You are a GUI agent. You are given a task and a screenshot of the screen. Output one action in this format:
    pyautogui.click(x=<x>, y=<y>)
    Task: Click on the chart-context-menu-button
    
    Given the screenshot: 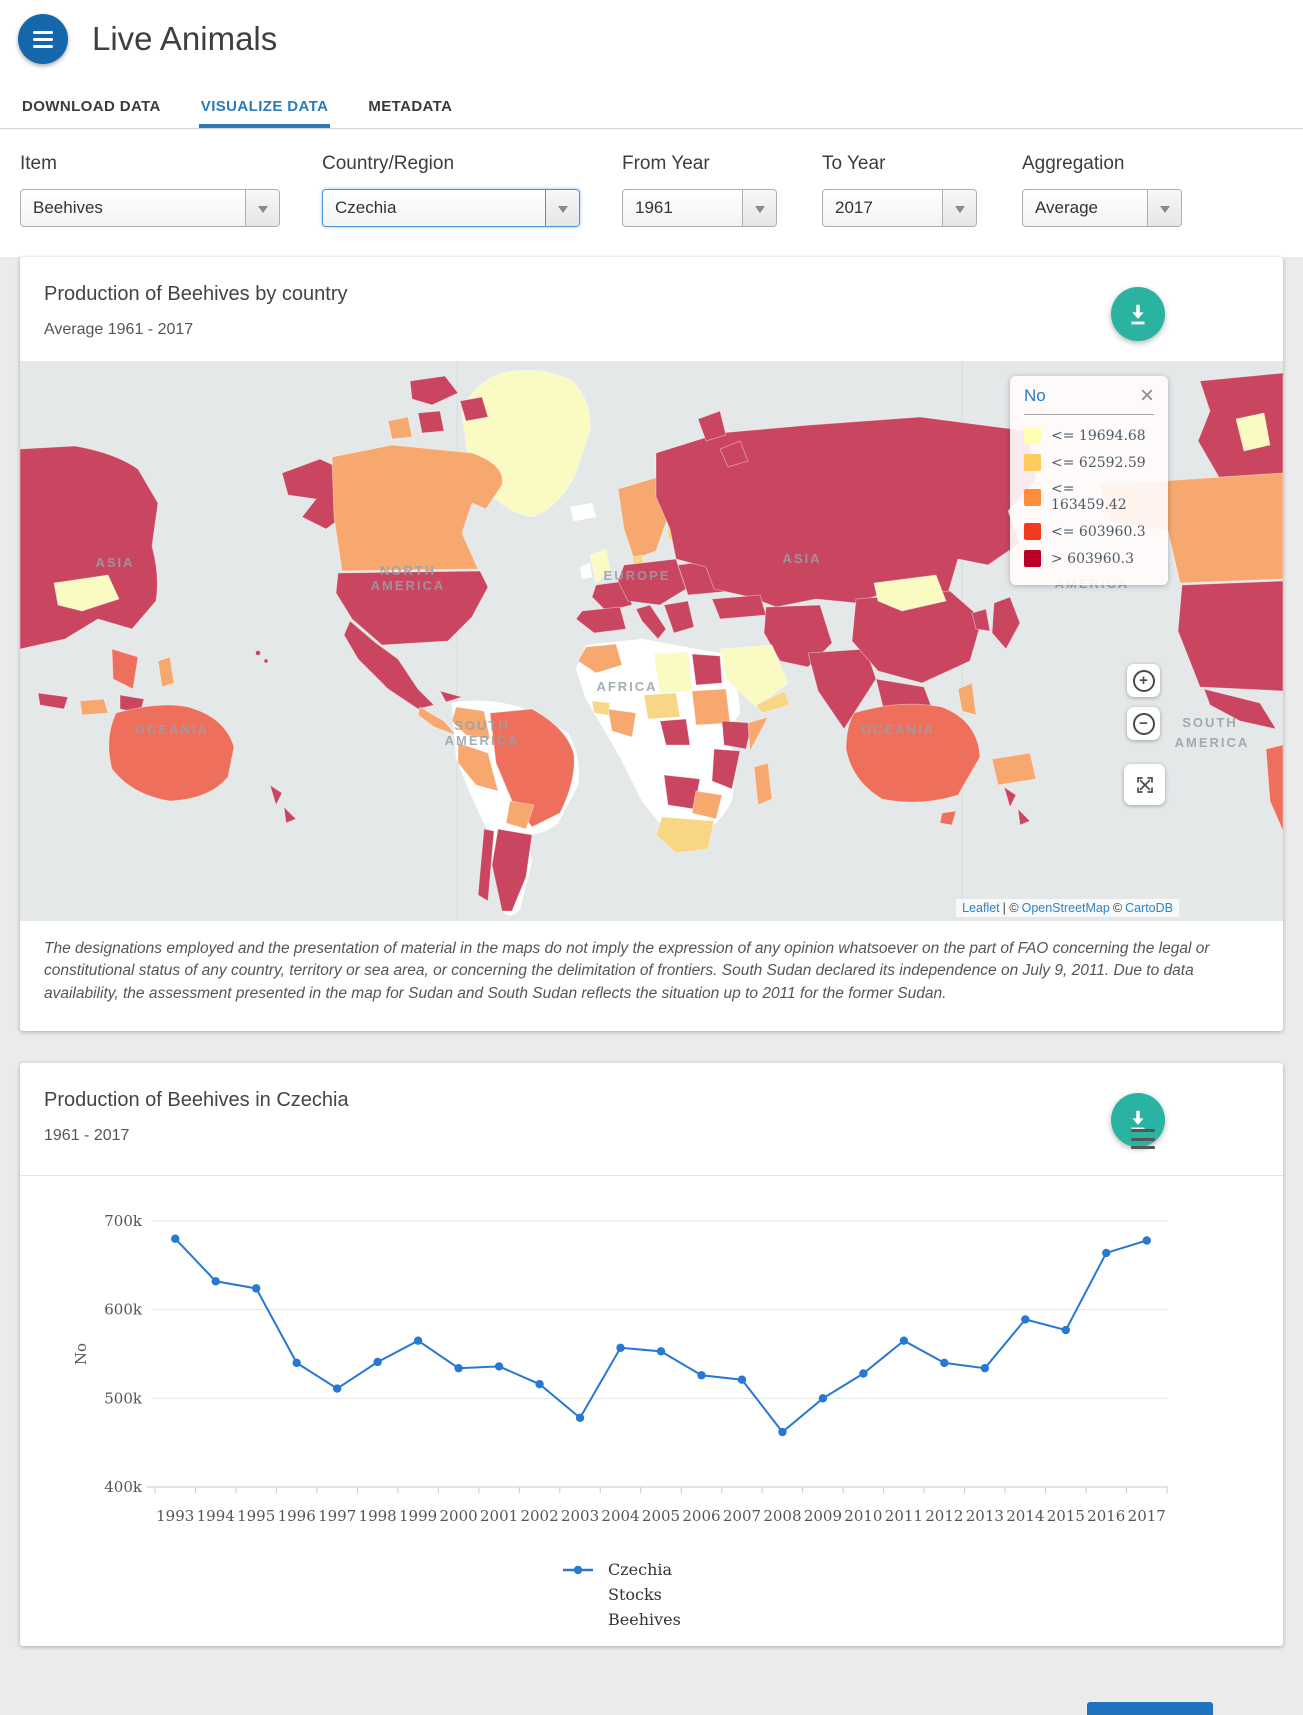 What is the action you would take?
    pyautogui.click(x=1143, y=1139)
    